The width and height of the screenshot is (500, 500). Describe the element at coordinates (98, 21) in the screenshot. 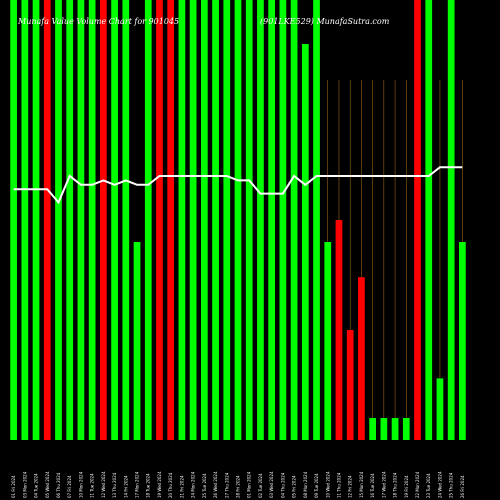

I see `chart-title: Munafa Value Volume Chart for 901045` at that location.